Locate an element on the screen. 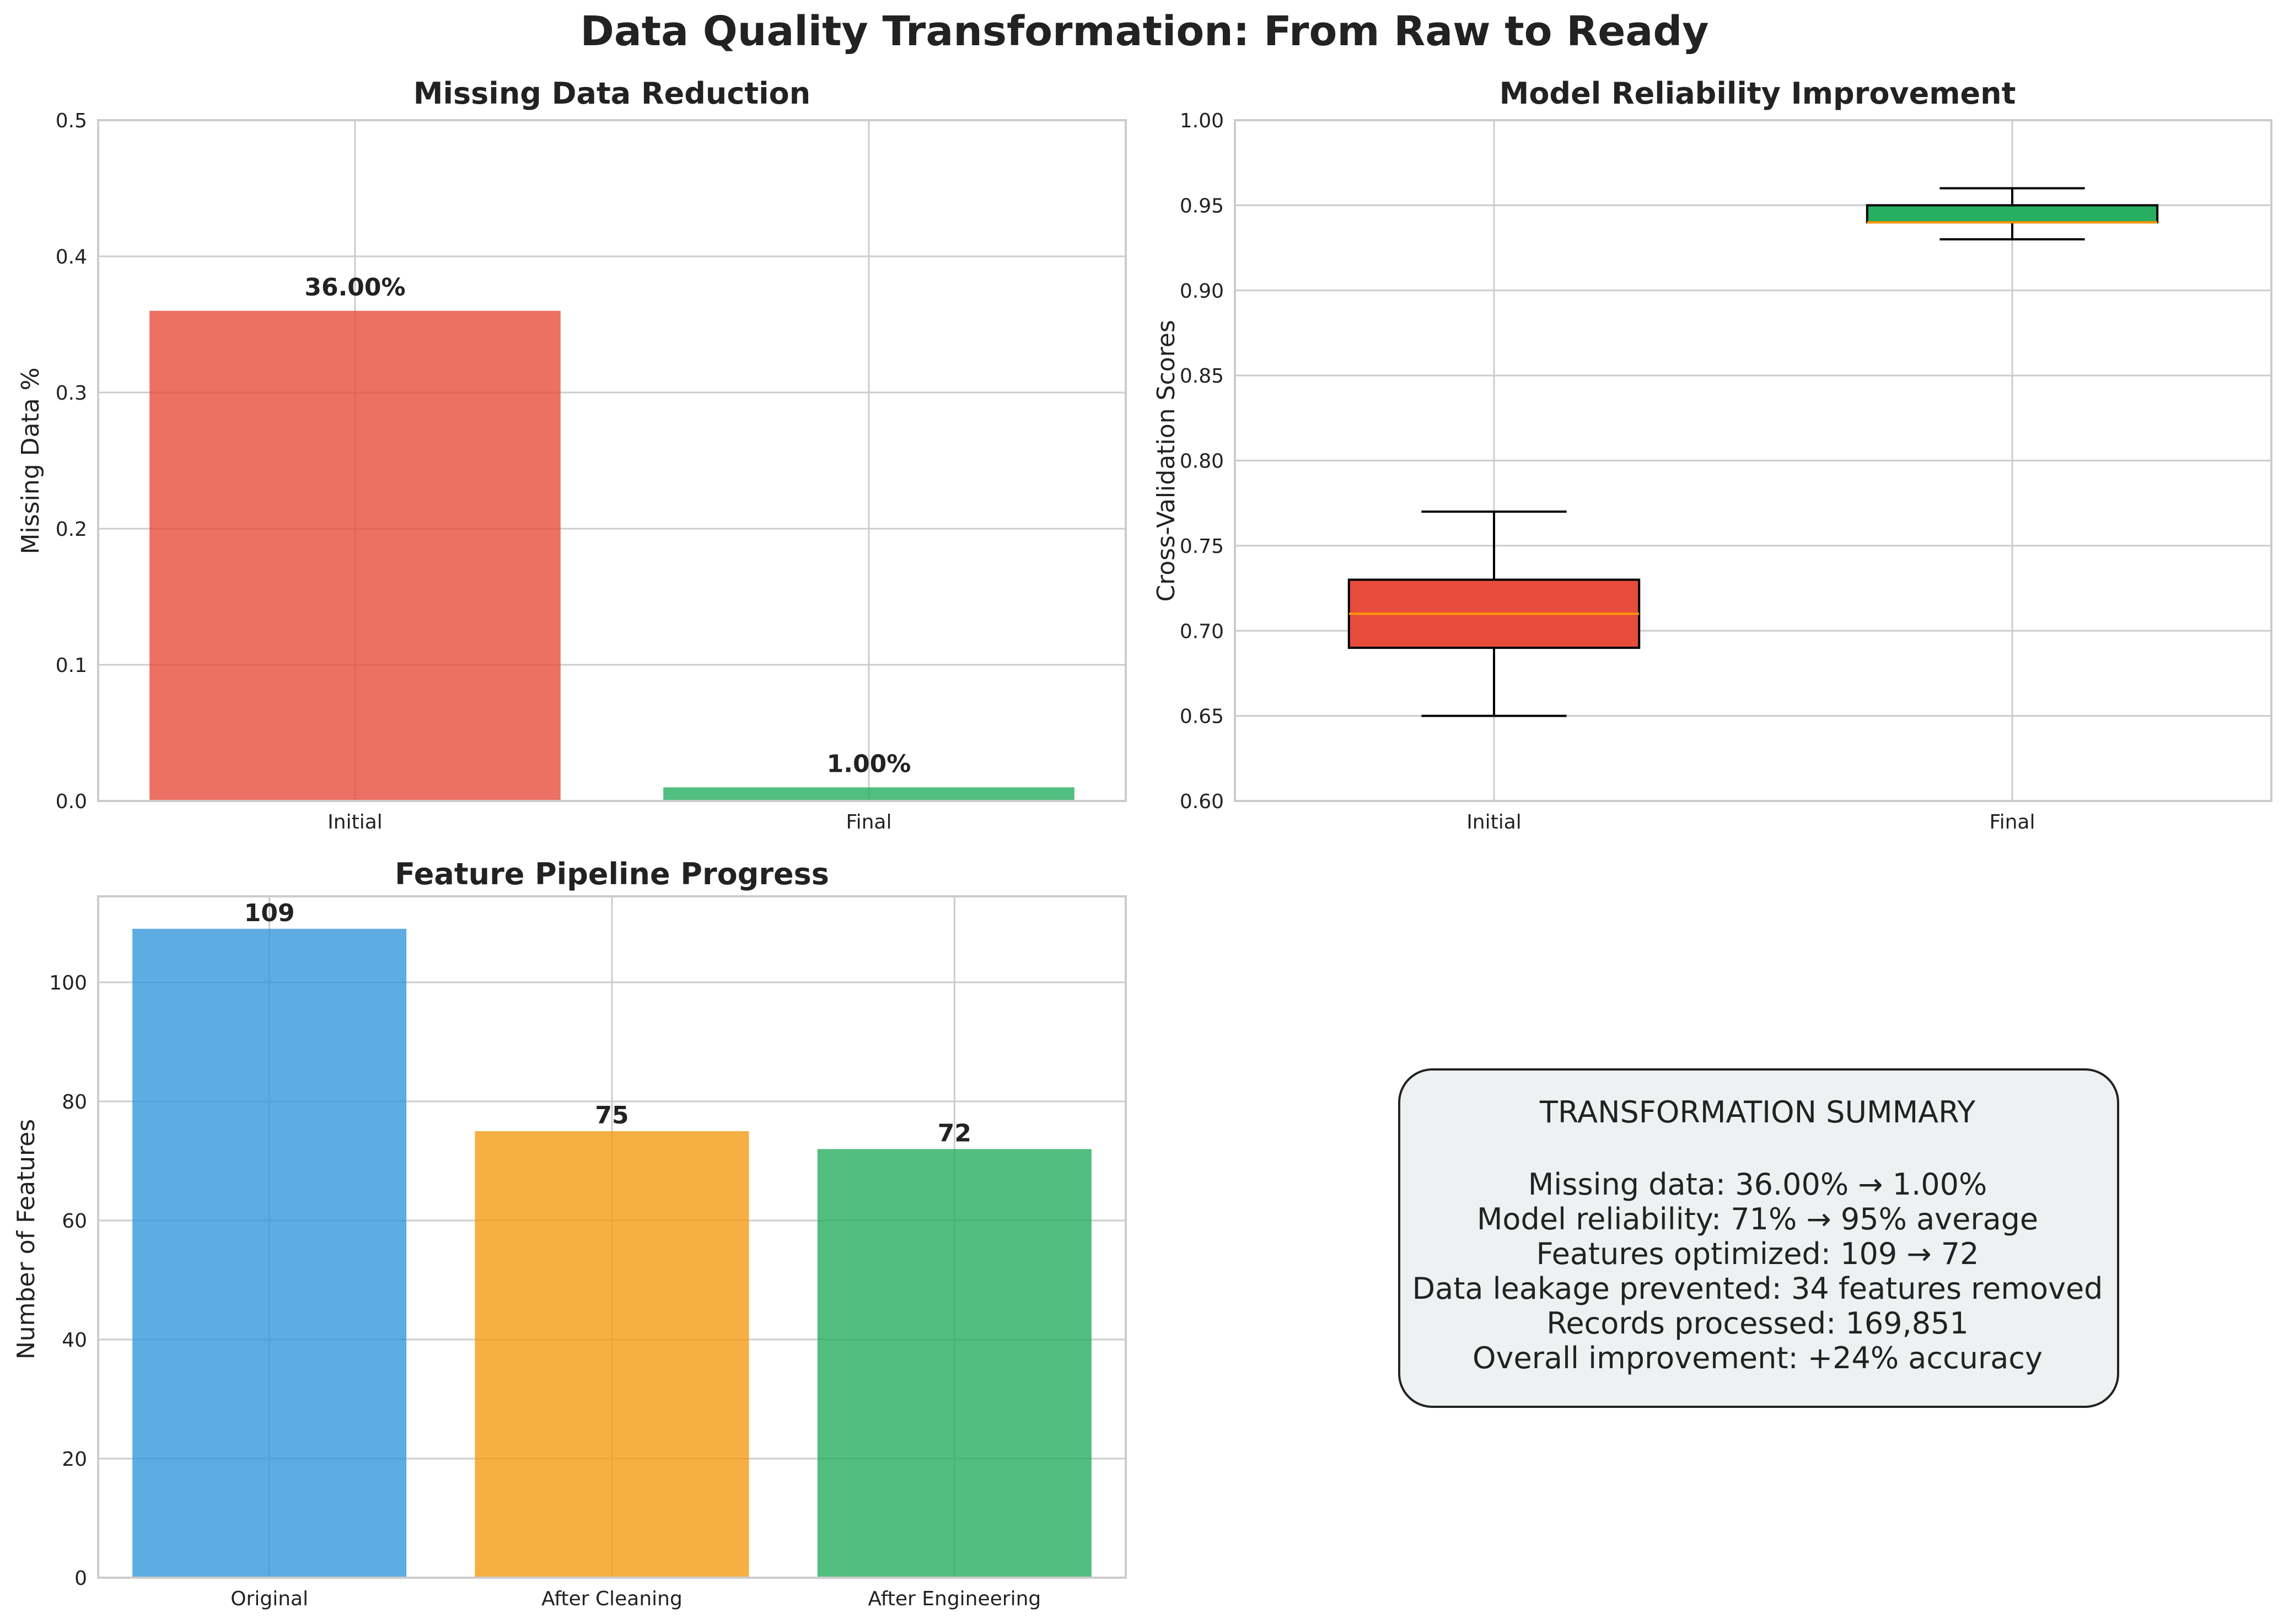 The height and width of the screenshot is (1624, 2289). missing-data-y-tick-label: 0.5 is located at coordinates (71, 121).